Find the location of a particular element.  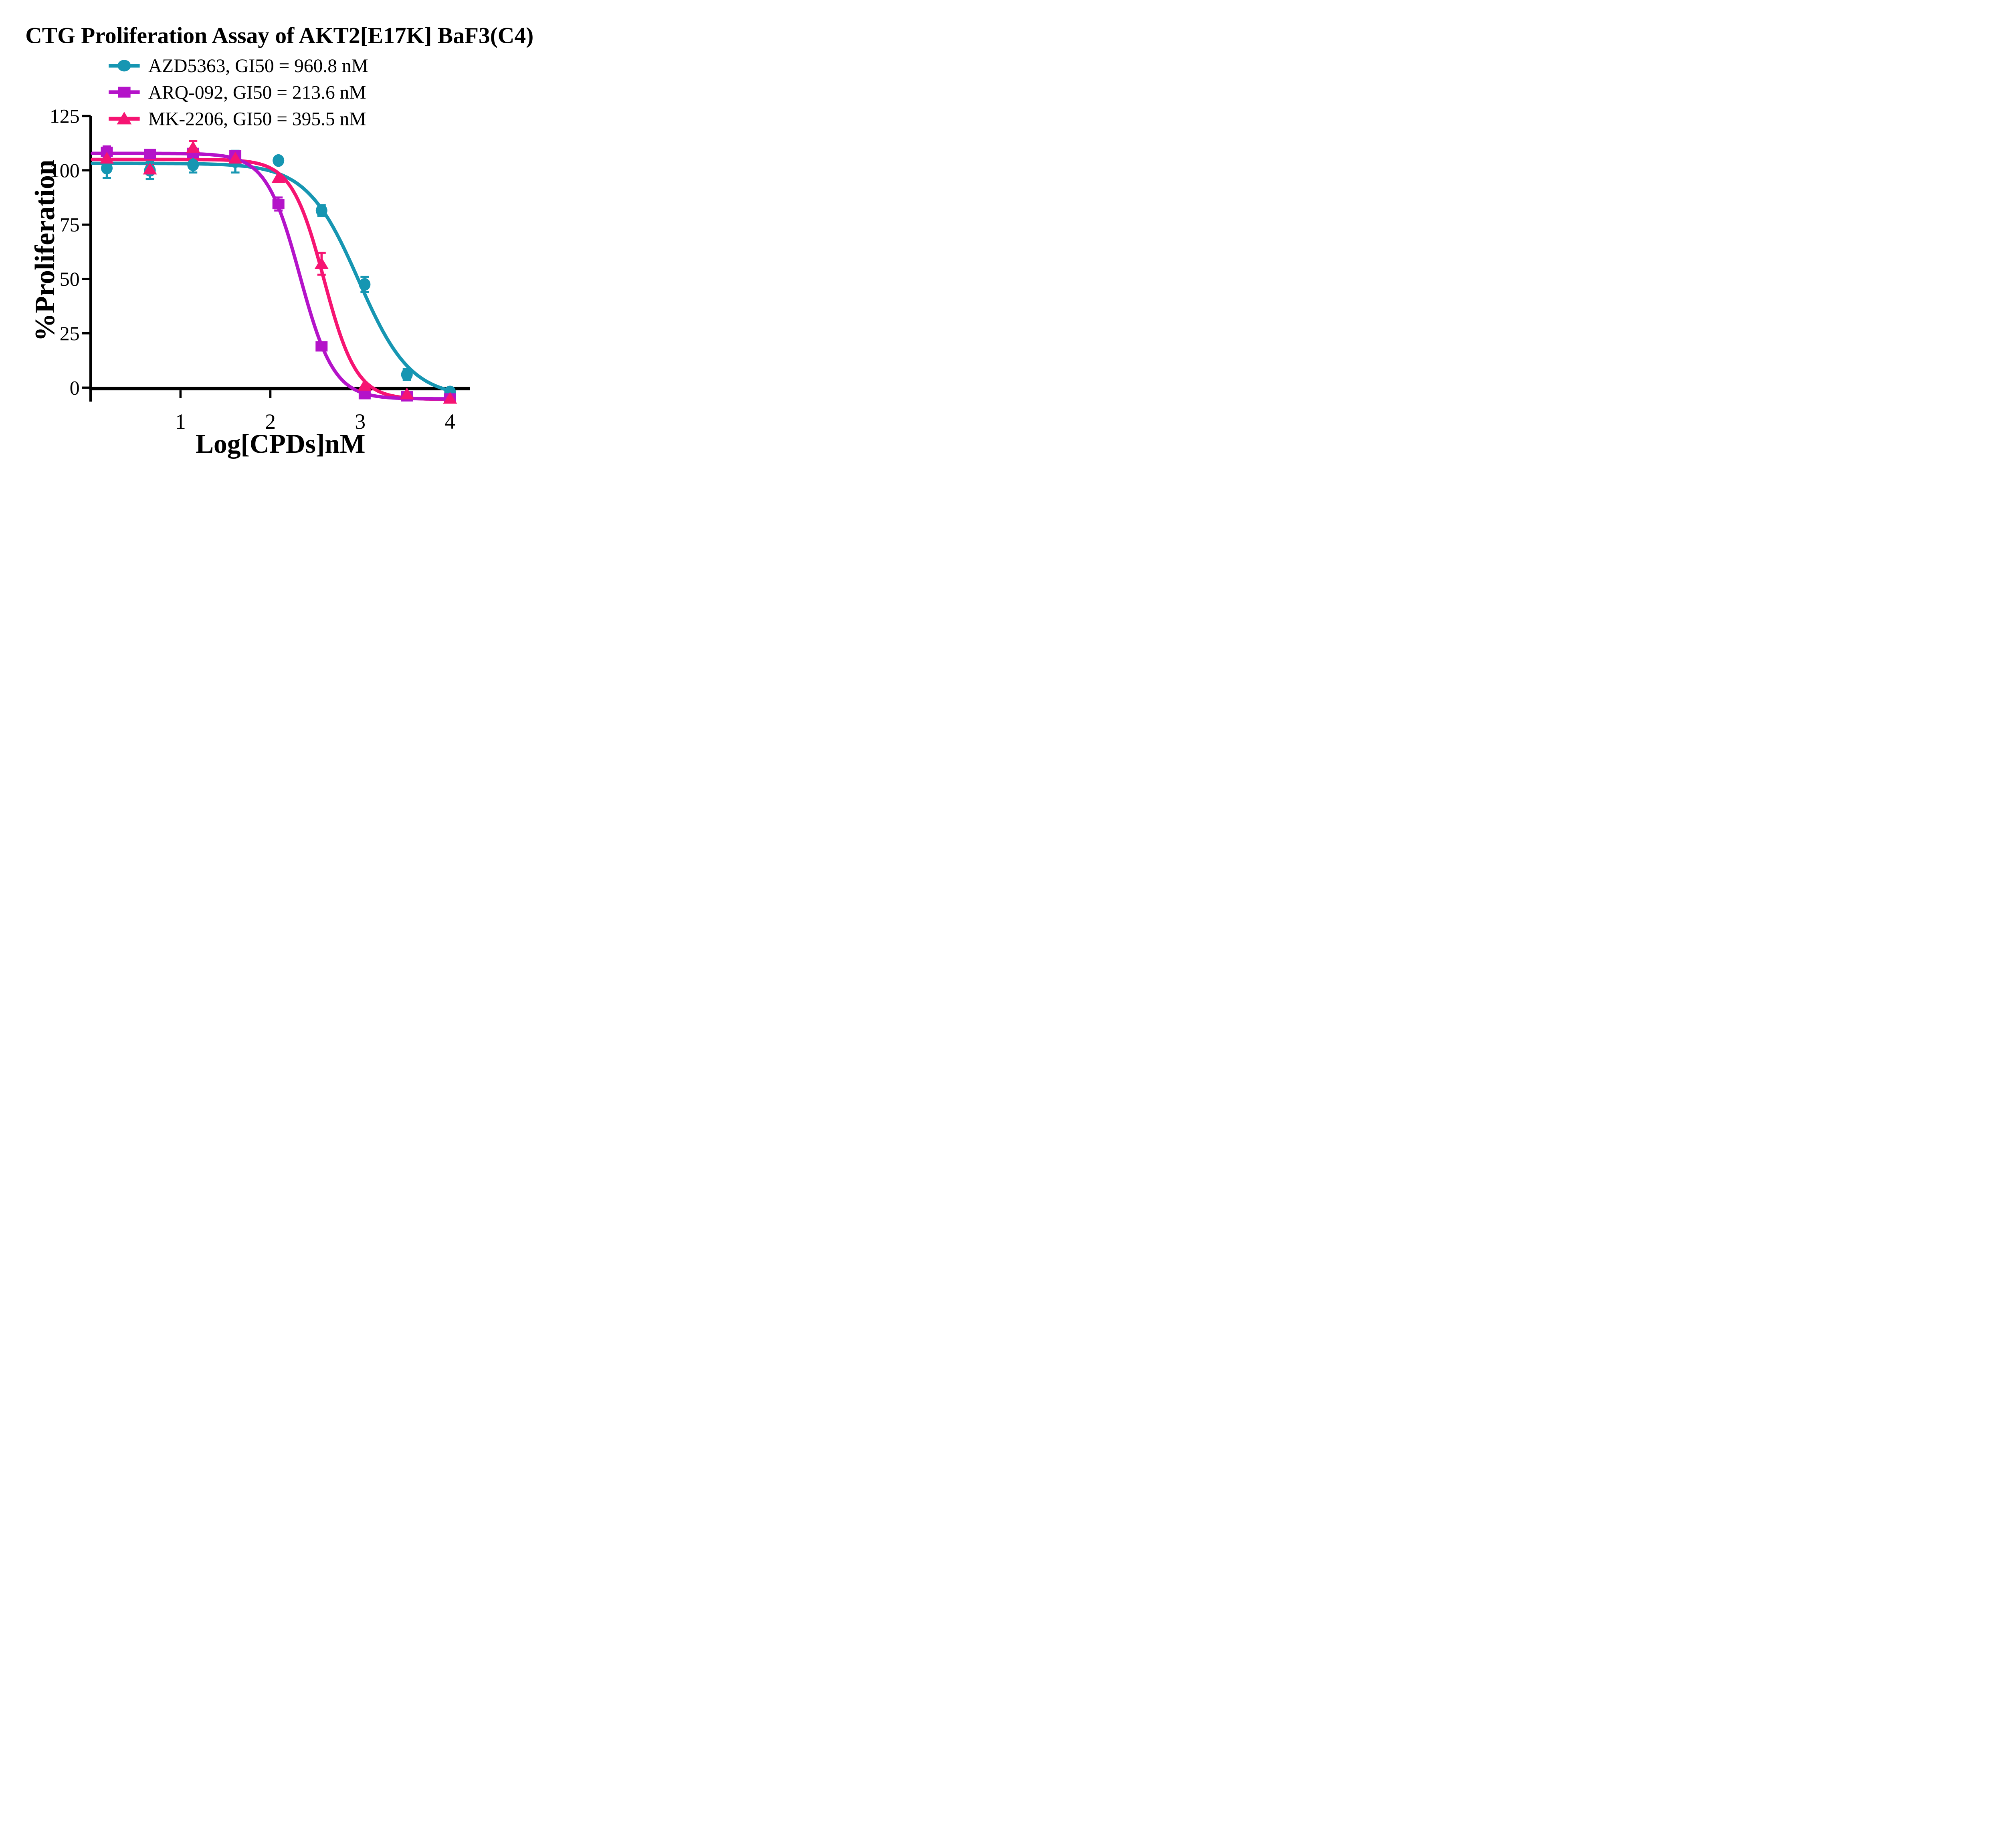

legend-marker-group is located at coordinates (125, 92).